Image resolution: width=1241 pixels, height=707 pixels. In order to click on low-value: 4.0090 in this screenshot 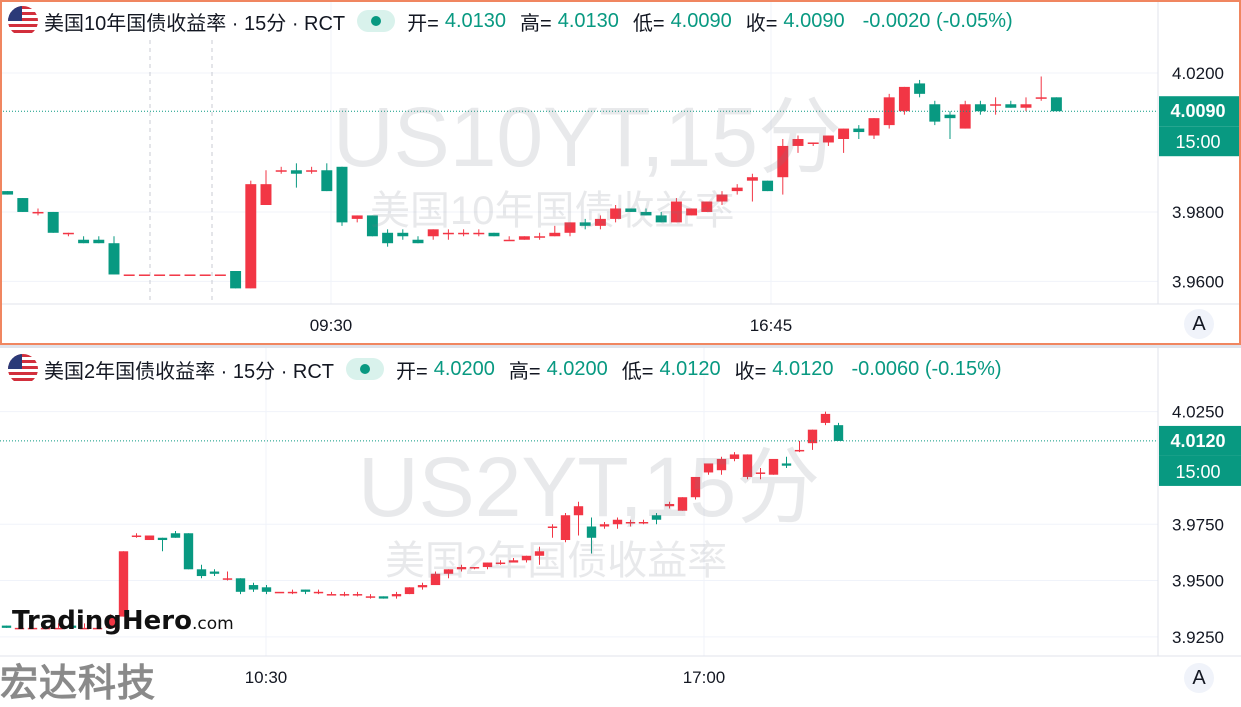, I will do `click(701, 20)`.